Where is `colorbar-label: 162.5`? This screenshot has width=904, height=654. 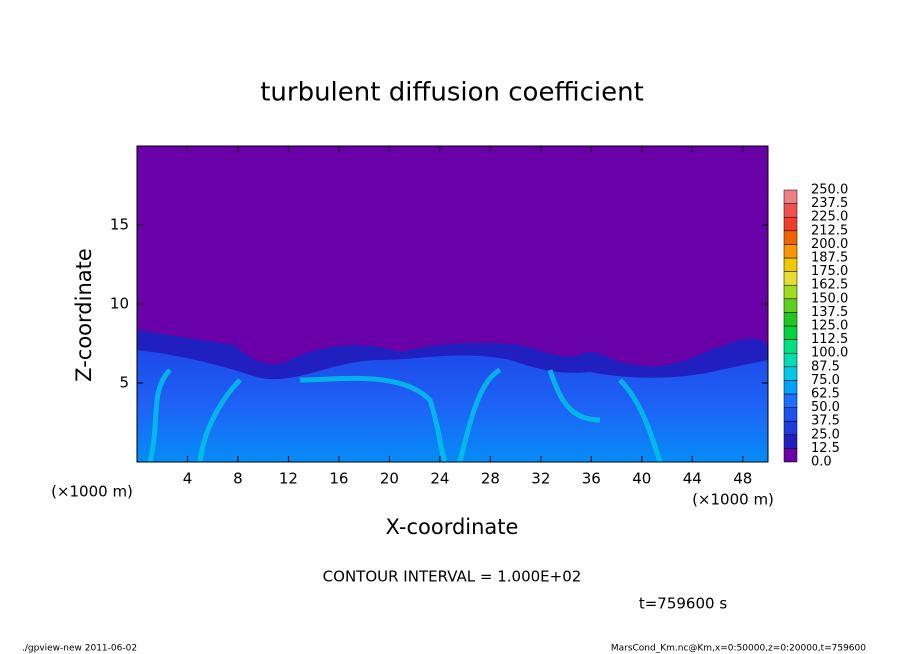
colorbar-label: 162.5 is located at coordinates (829, 285).